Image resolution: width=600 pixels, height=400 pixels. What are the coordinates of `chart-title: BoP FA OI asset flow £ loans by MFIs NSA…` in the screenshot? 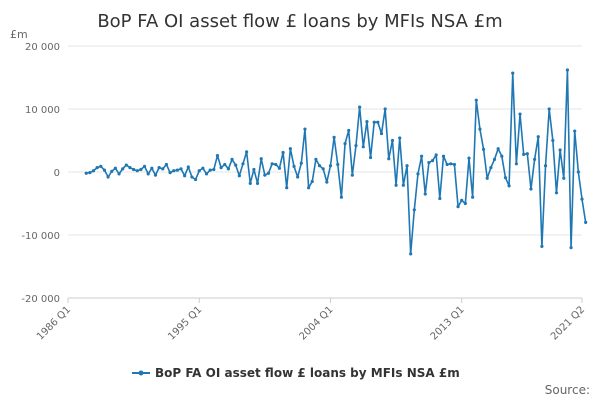 It's located at (299, 21).